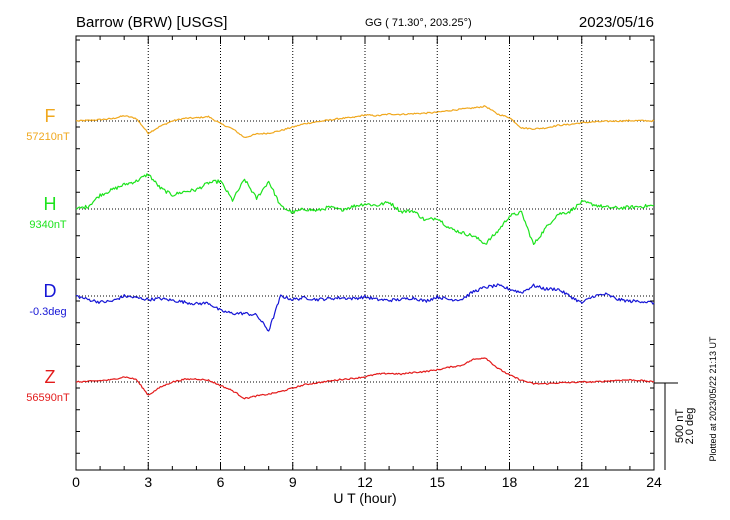 The image size is (730, 520). What do you see at coordinates (680, 426) in the screenshot?
I see `scale-label-nT: 500 nT` at bounding box center [680, 426].